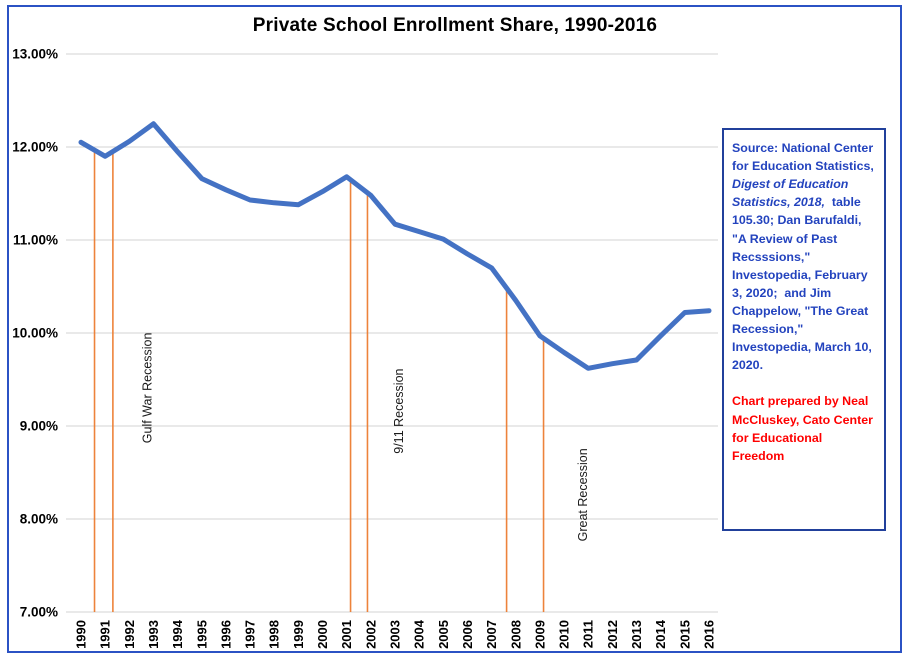  Describe the element at coordinates (636, 634) in the screenshot. I see `x-axis-label: 2013` at that location.